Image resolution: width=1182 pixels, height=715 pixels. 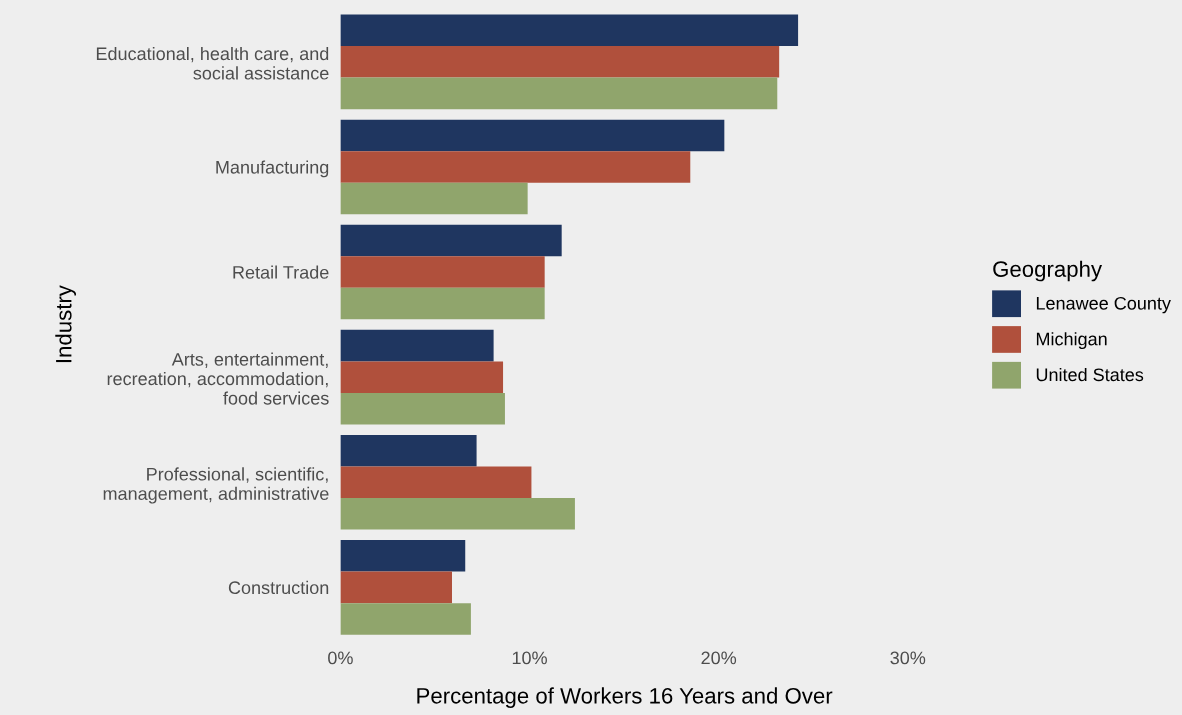 I want to click on x-tick-label: 20%, so click(x=719, y=658).